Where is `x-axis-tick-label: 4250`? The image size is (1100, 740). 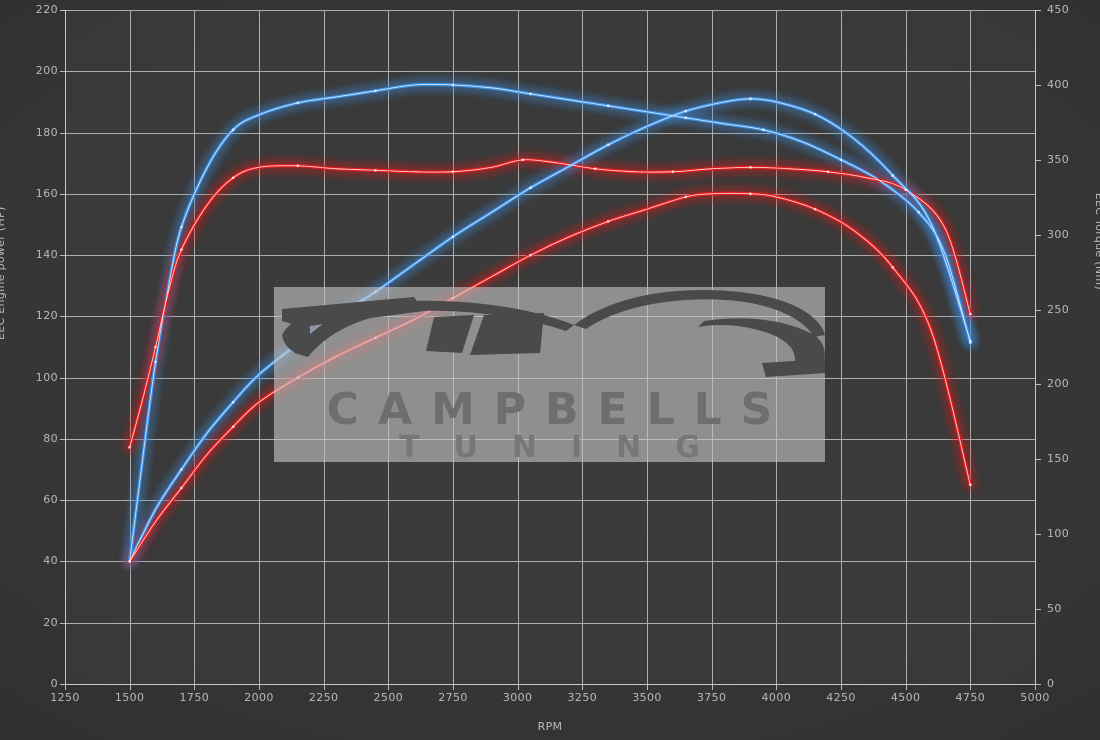 x-axis-tick-label: 4250 is located at coordinates (841, 697).